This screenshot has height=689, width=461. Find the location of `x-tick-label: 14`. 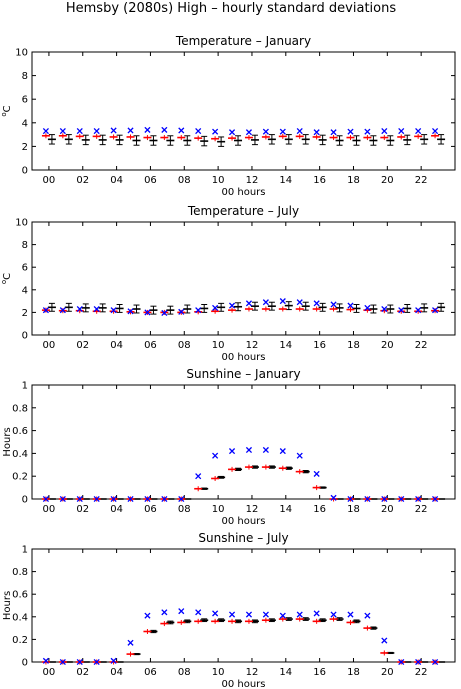

x-tick-label: 14 is located at coordinates (285, 180).